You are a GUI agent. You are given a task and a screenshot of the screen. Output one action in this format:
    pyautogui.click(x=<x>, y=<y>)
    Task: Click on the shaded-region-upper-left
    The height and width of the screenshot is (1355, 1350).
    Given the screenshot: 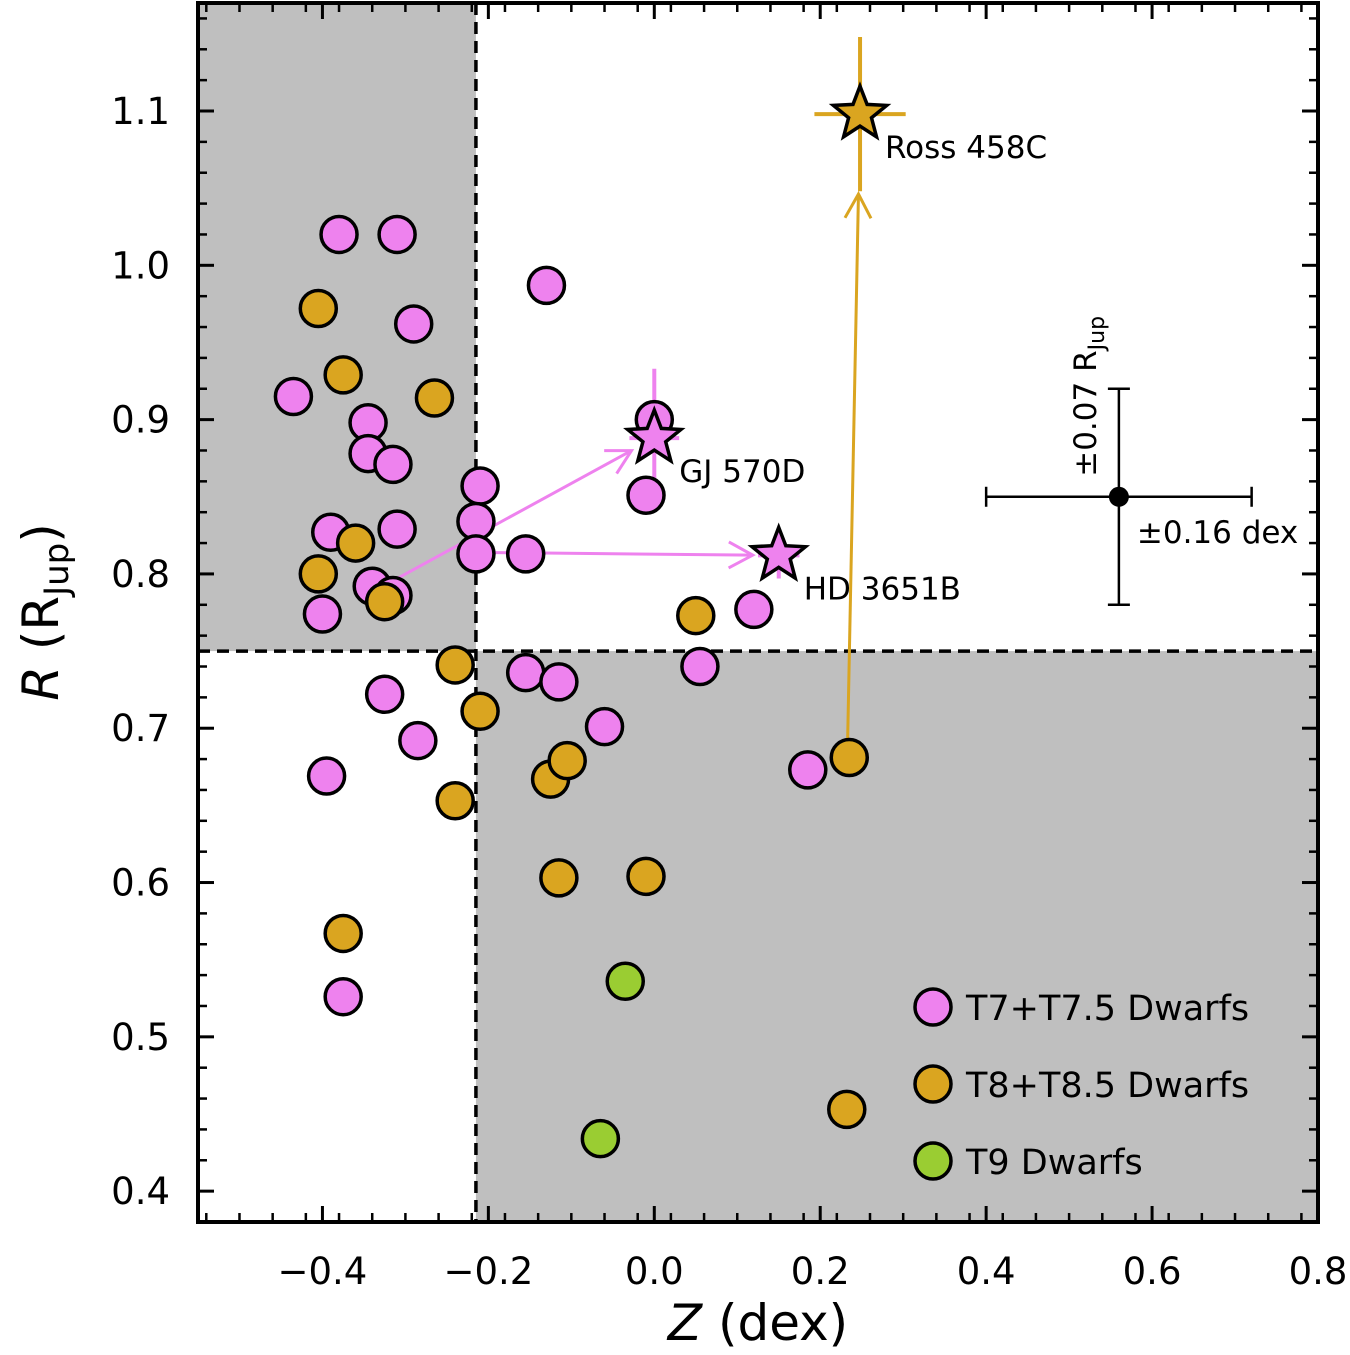 What is the action you would take?
    pyautogui.click(x=337, y=327)
    